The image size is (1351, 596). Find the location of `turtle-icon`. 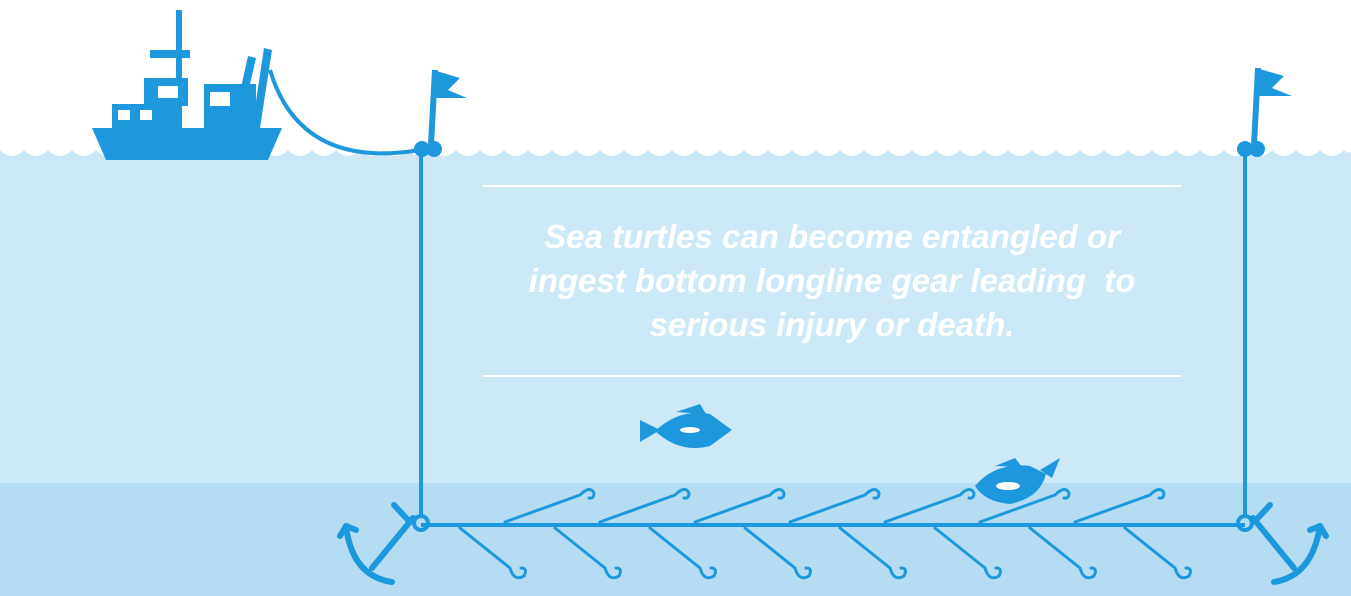

turtle-icon is located at coordinates (1017, 481).